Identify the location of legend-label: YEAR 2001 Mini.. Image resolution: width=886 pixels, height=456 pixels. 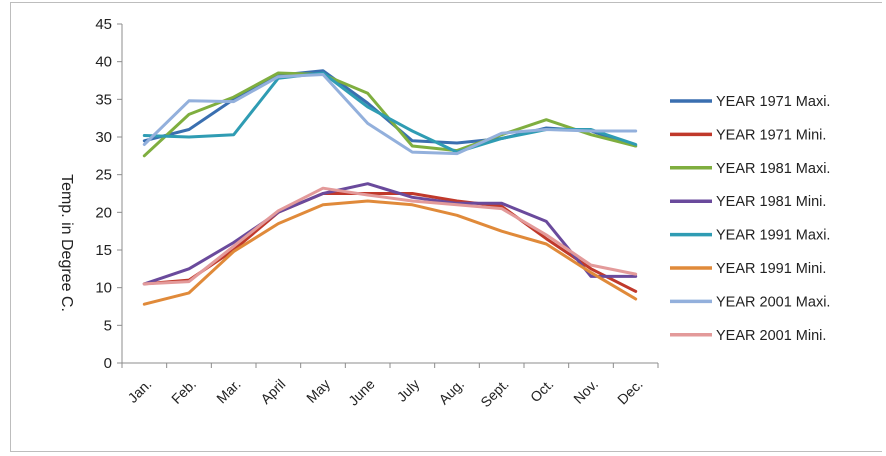
(771, 336).